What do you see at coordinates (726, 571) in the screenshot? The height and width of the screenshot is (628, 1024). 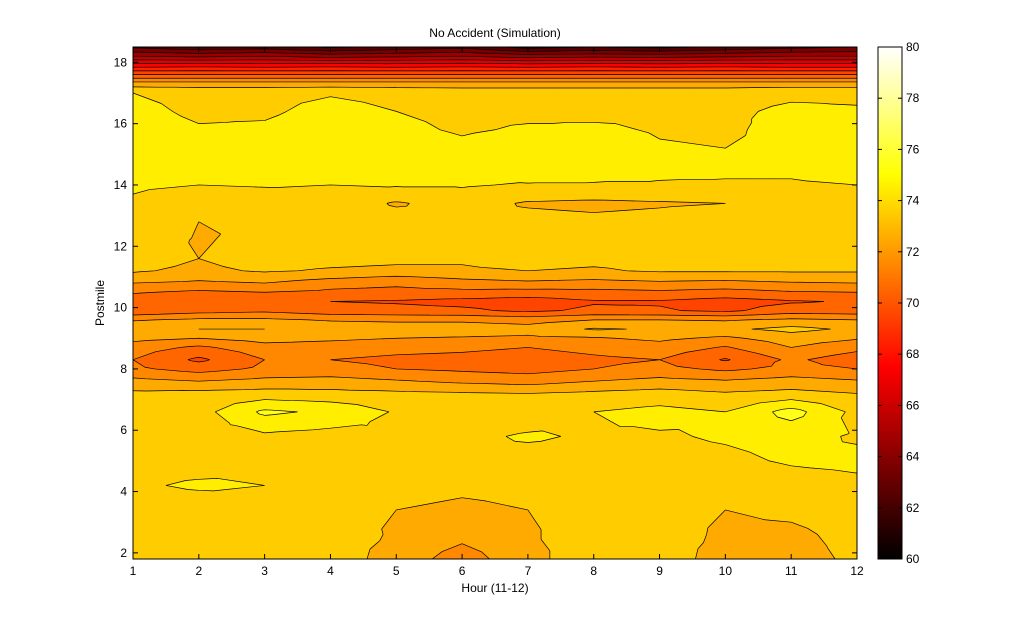 I see `x-tick-label: 10` at bounding box center [726, 571].